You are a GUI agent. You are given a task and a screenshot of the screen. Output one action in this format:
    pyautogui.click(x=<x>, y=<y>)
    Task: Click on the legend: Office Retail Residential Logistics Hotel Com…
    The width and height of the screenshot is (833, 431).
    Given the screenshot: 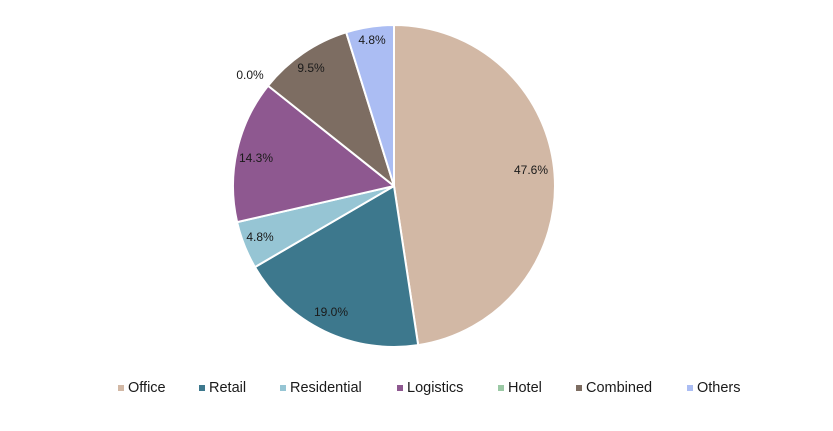 What is the action you would take?
    pyautogui.click(x=429, y=388)
    